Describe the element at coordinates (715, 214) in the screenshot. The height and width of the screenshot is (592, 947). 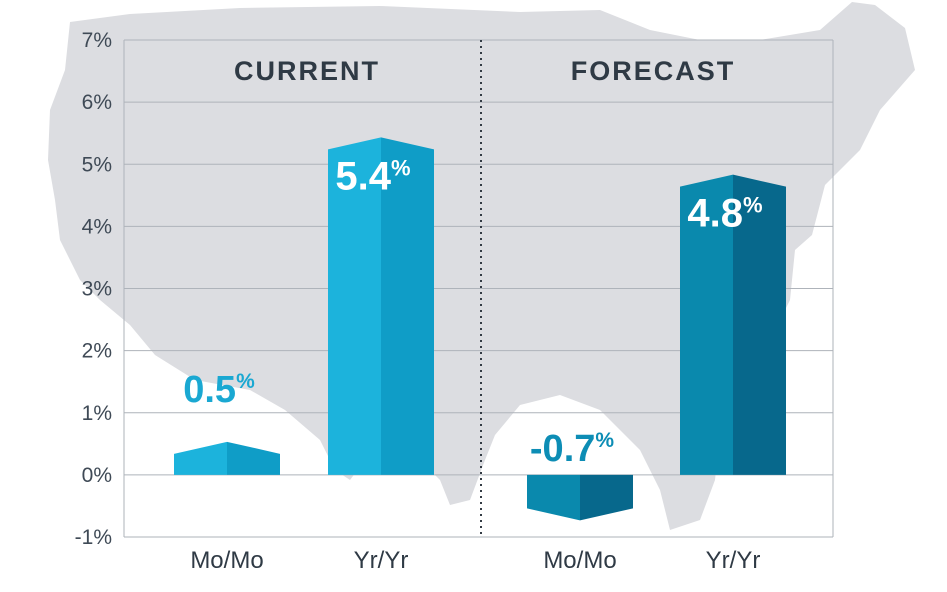
I see `value-number: 4.8` at that location.